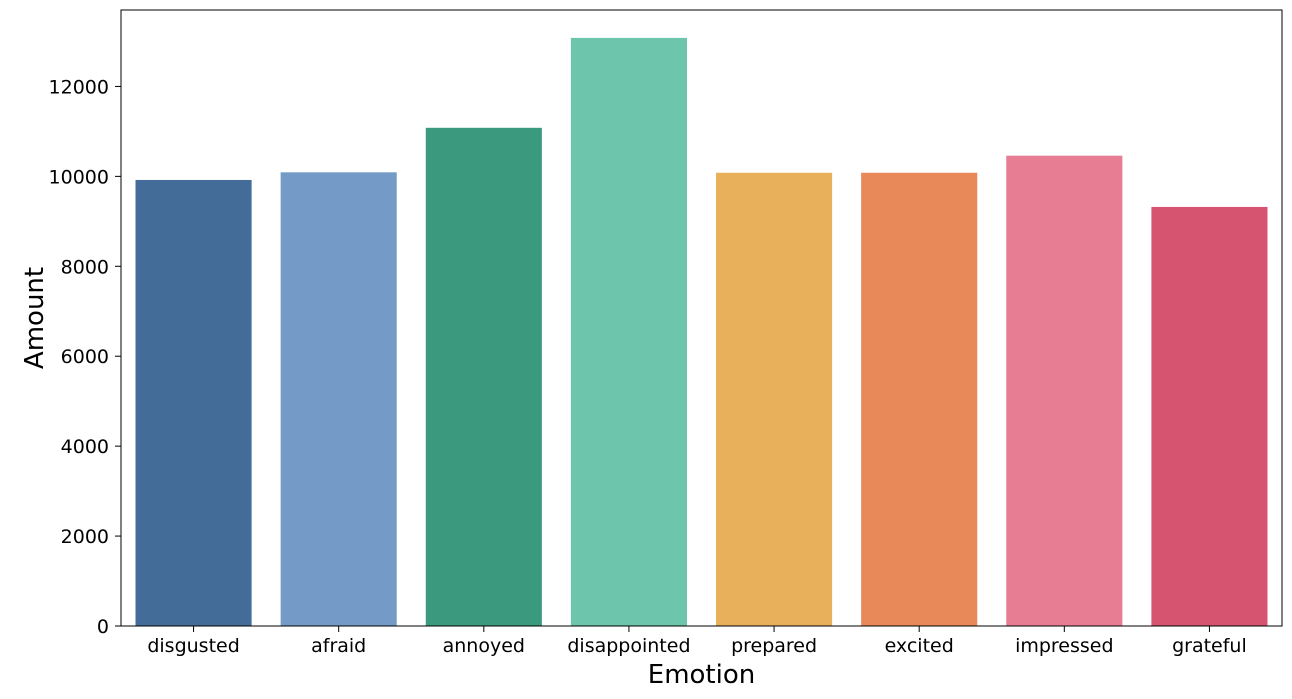 The height and width of the screenshot is (699, 1292). What do you see at coordinates (85, 447) in the screenshot?
I see `y-tick-label: 4000` at bounding box center [85, 447].